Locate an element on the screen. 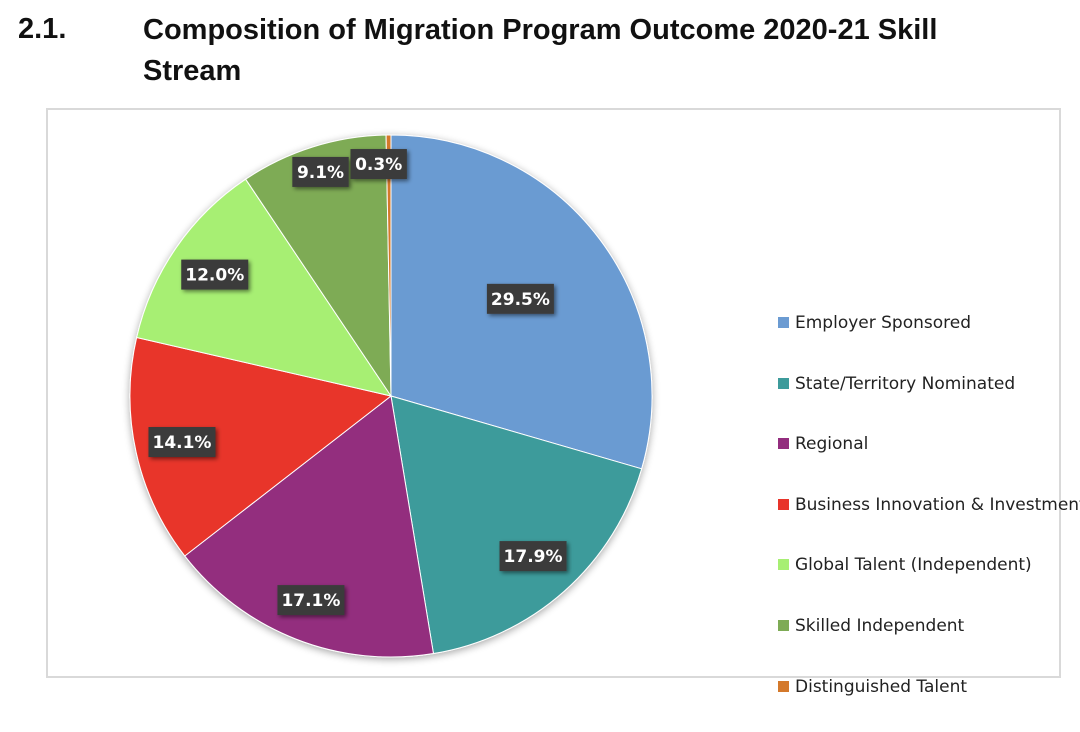  data-label-skilled-independent: 9.1% is located at coordinates (320, 171).